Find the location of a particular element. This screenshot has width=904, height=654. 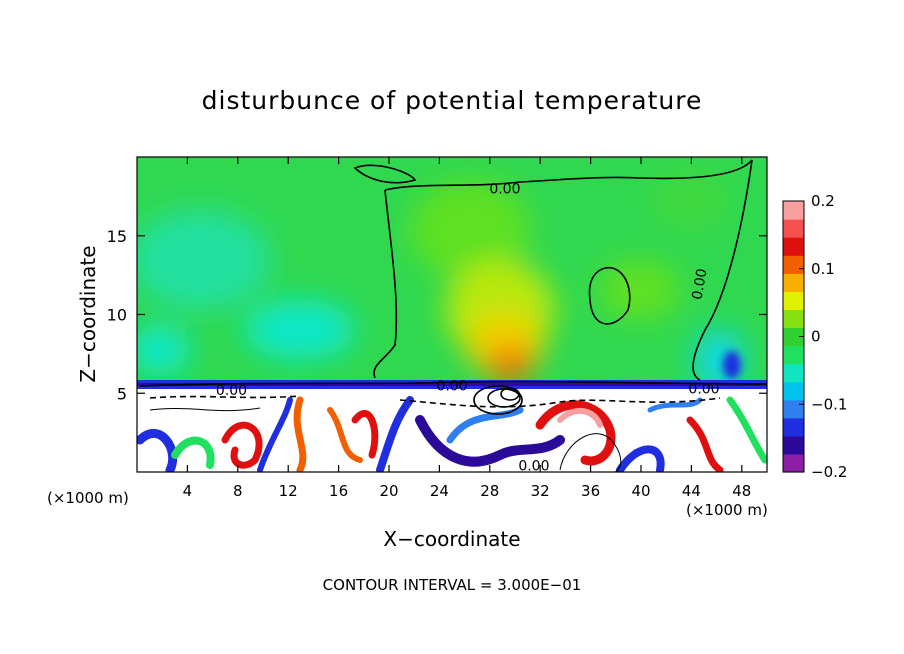

colorbar-cells is located at coordinates (793, 337).